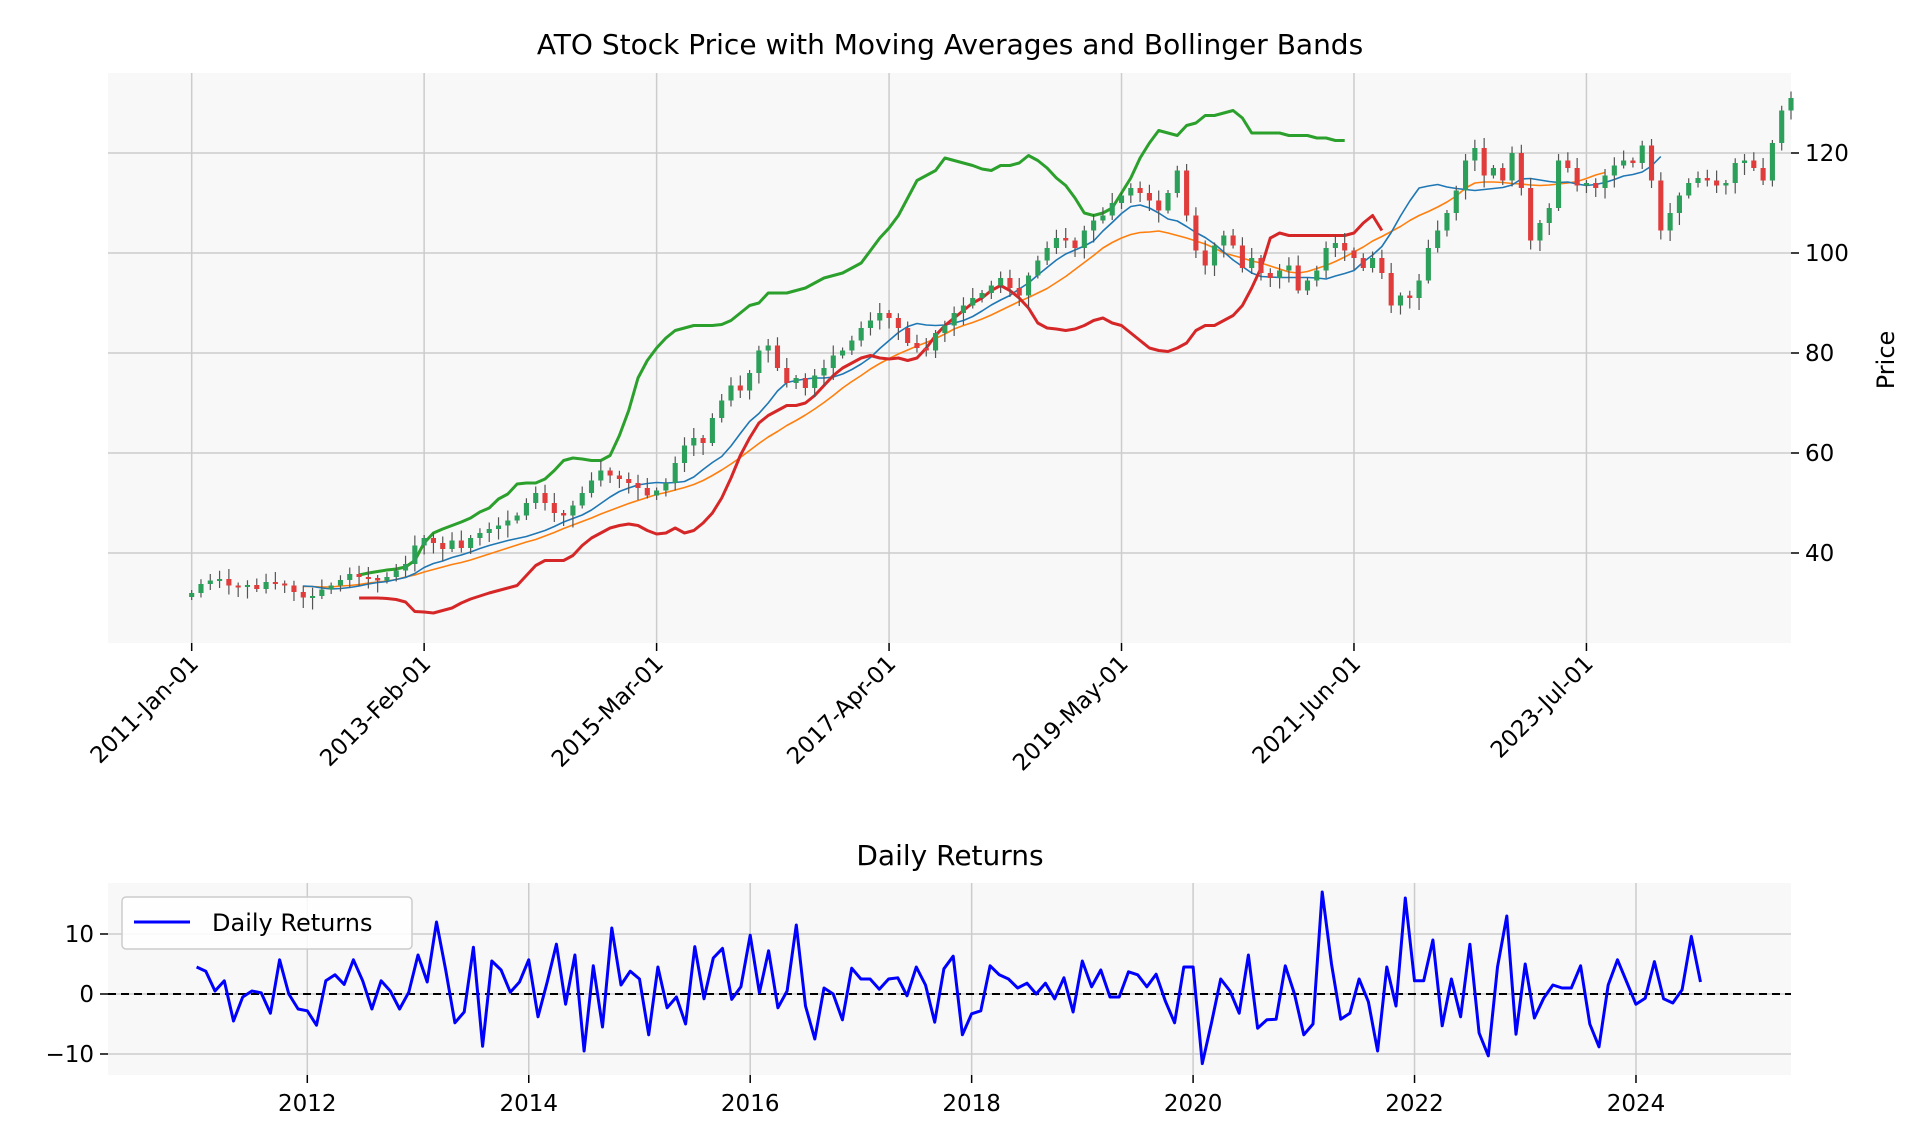 The image size is (1923, 1147). What do you see at coordinates (1307, 710) in the screenshot?
I see `price-x-tick-label: 2021-Jun-01` at bounding box center [1307, 710].